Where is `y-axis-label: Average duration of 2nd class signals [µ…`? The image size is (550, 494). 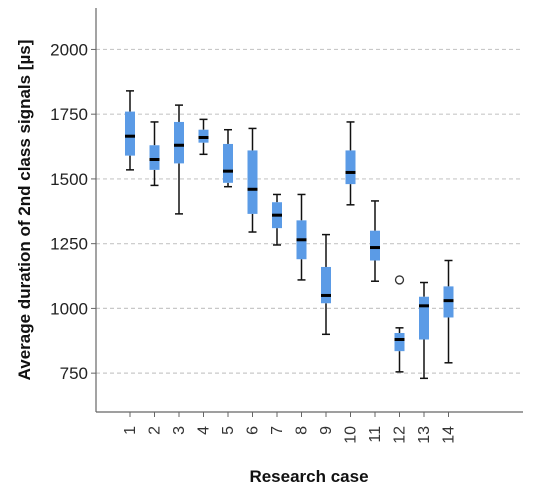
y-axis-label: Average duration of 2nd class signals [µ… is located at coordinates (24, 210).